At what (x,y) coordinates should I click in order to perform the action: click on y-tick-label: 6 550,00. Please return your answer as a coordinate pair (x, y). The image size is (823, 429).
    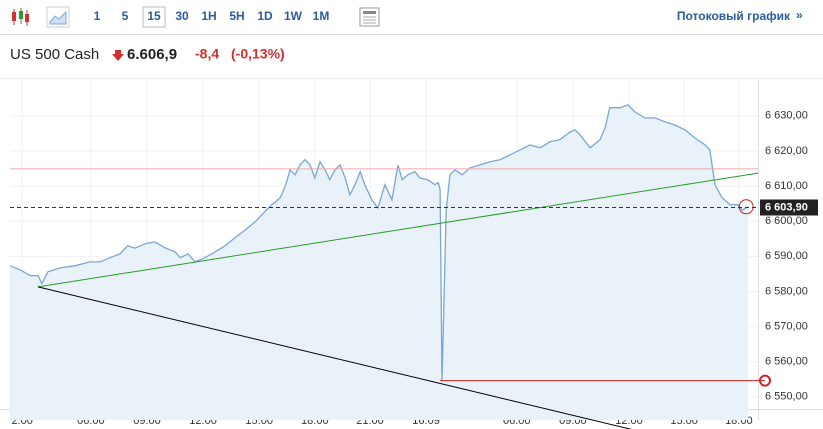
    Looking at the image, I should click on (786, 397).